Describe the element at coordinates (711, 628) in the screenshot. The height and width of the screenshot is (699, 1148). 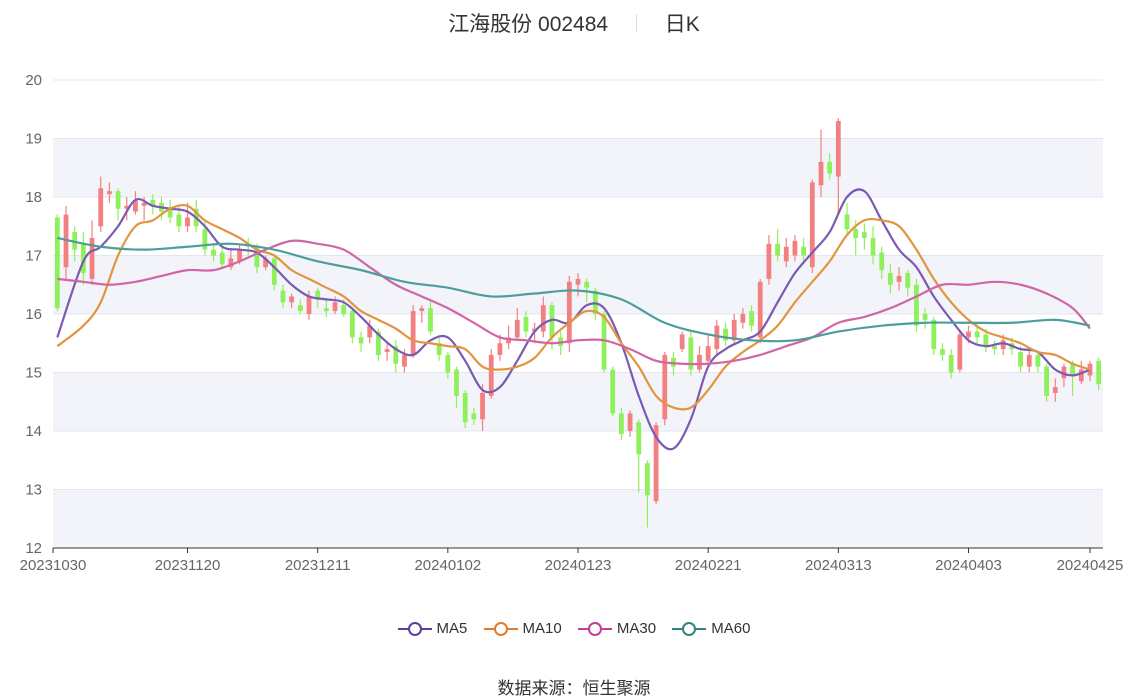
I see `legend-item-ma60: MA60` at that location.